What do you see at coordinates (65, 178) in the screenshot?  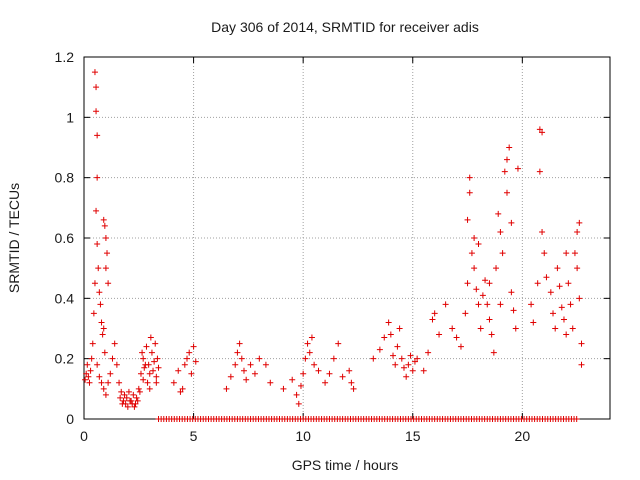 I see `y-tick-label: 0.8` at bounding box center [65, 178].